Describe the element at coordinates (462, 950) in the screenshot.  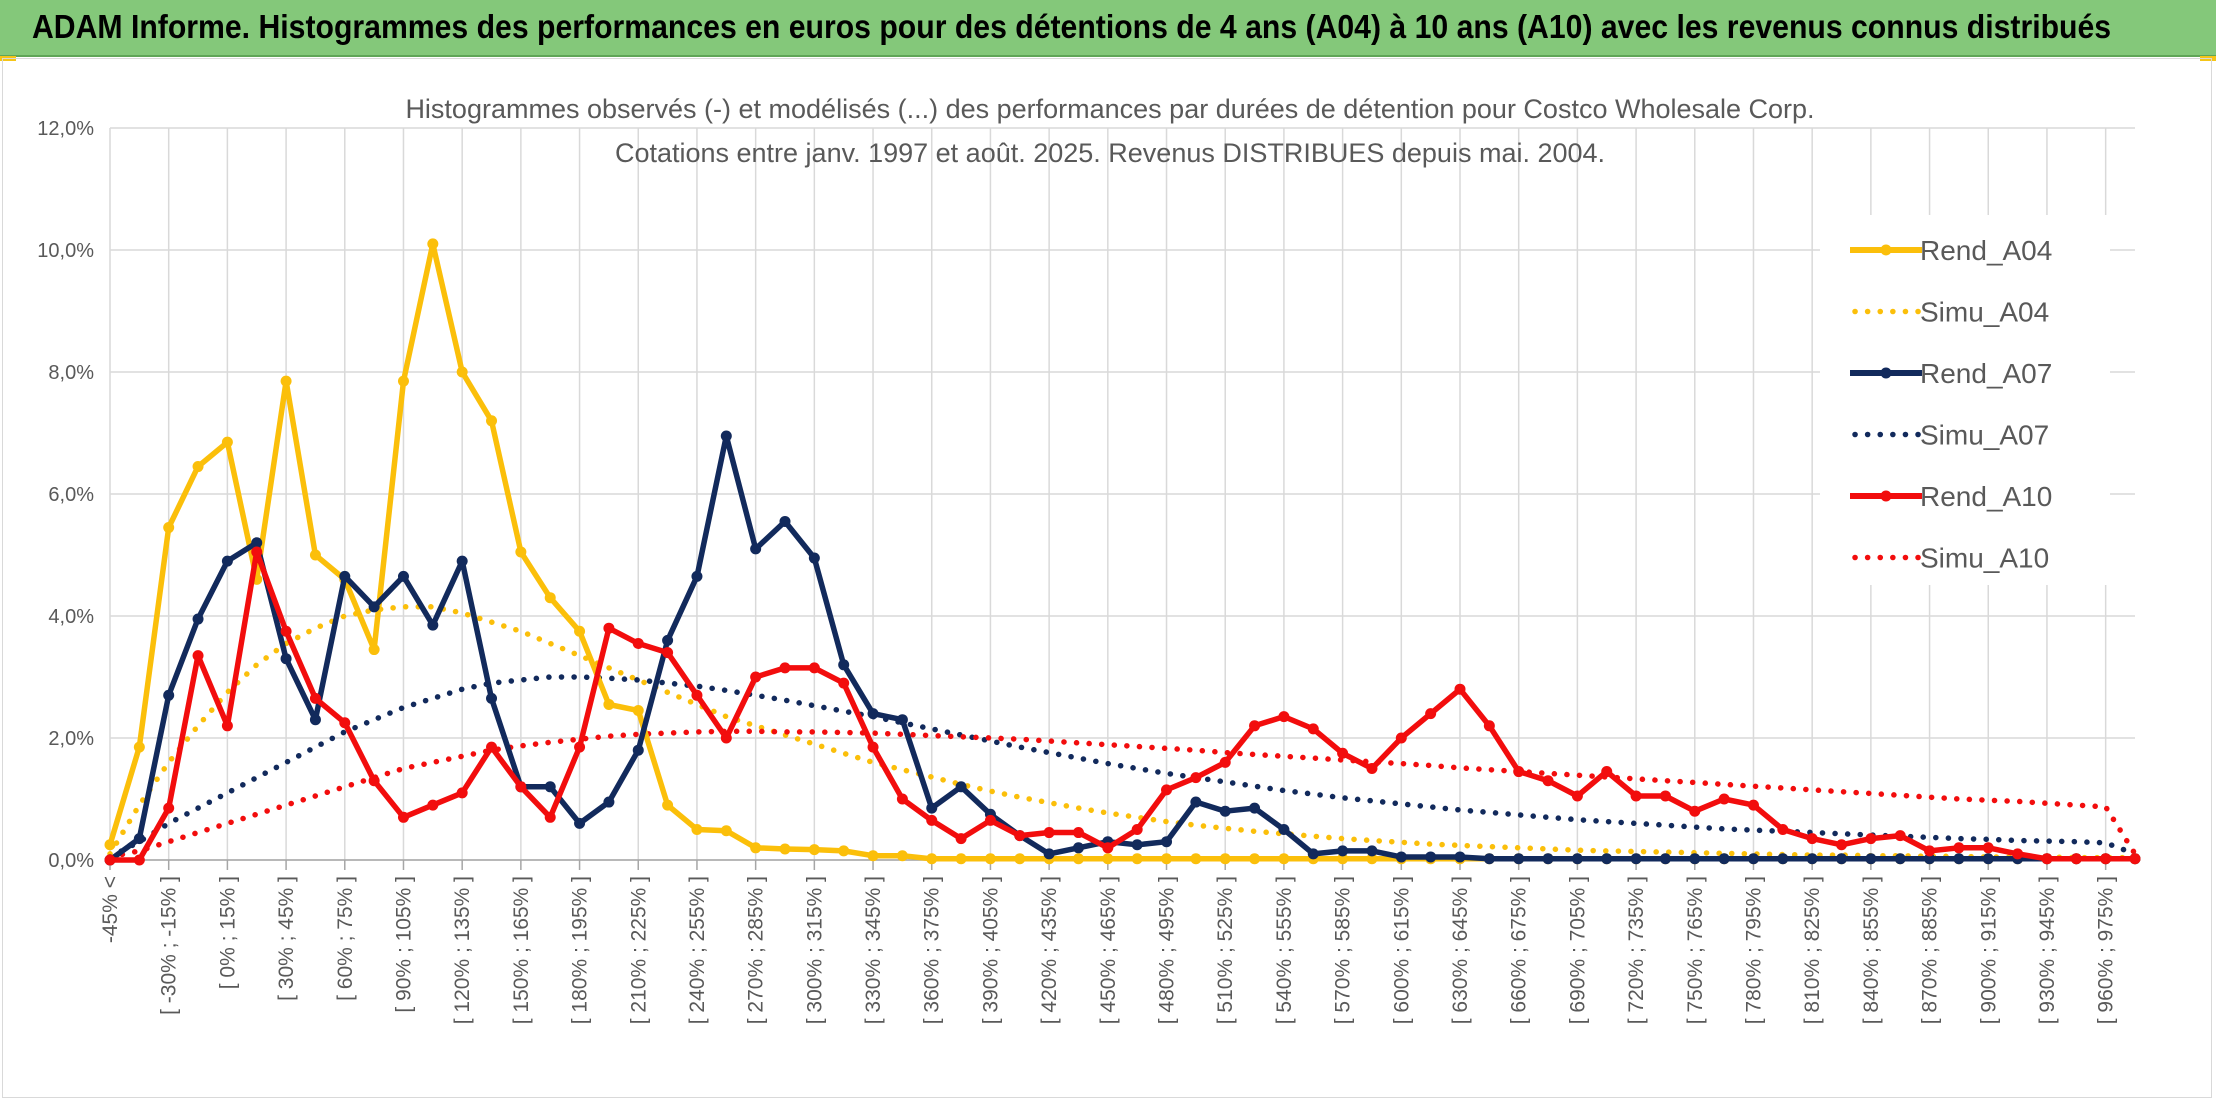
I see `x-tick-label: [ 120% ; 135% ]` at that location.